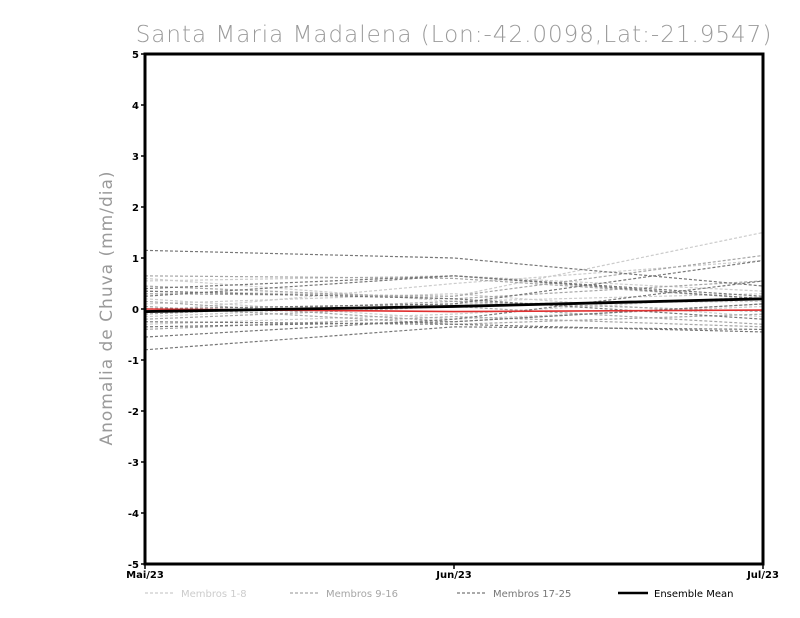 The image size is (800, 618). I want to click on x-tick-label: Jun/23, so click(453, 575).